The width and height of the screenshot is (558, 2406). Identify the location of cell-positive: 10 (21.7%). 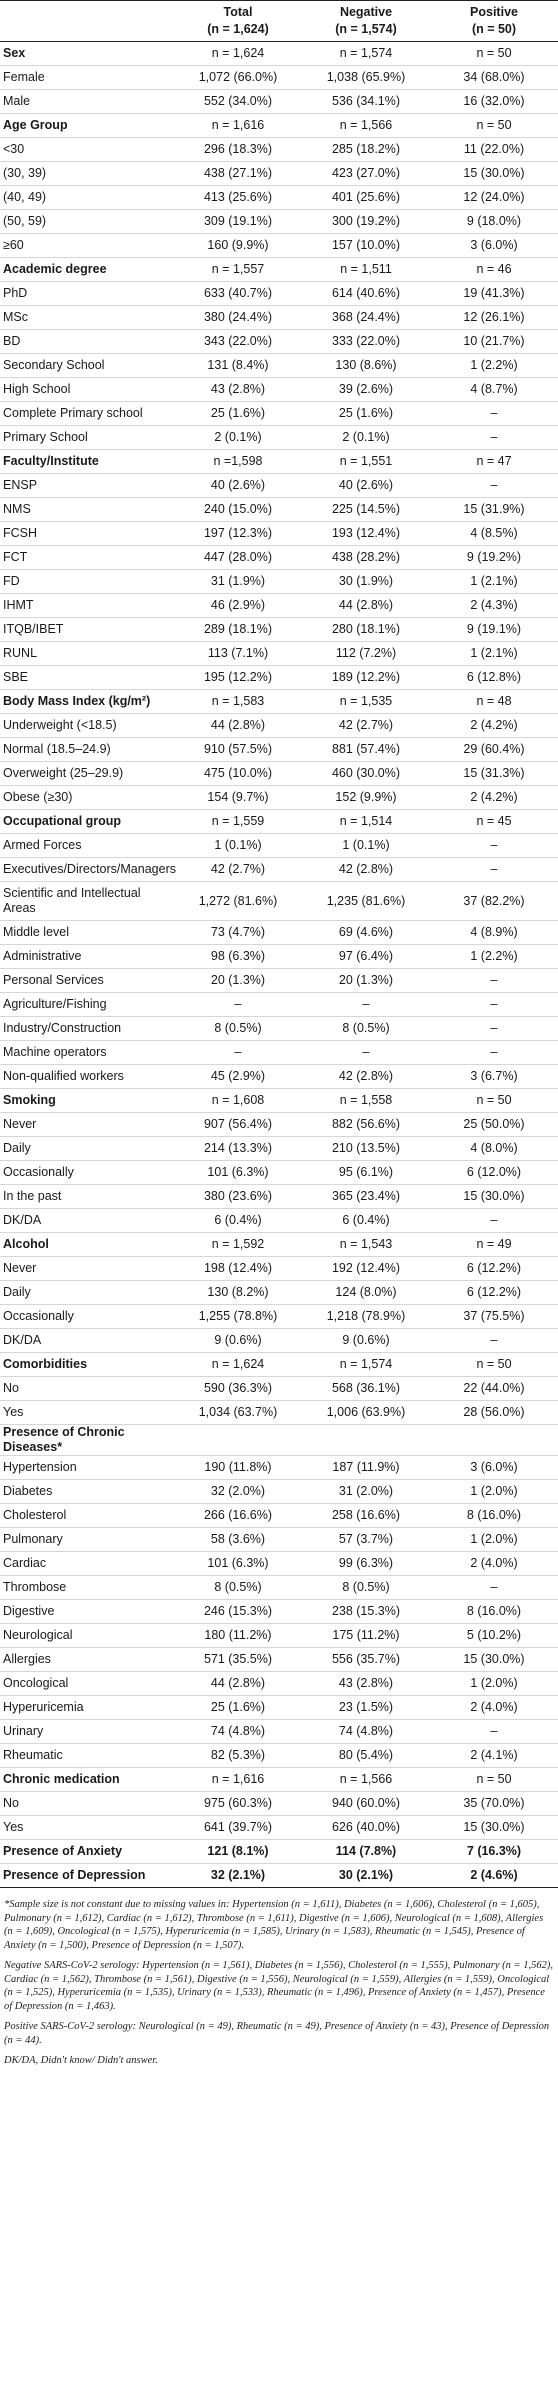
(494, 341).